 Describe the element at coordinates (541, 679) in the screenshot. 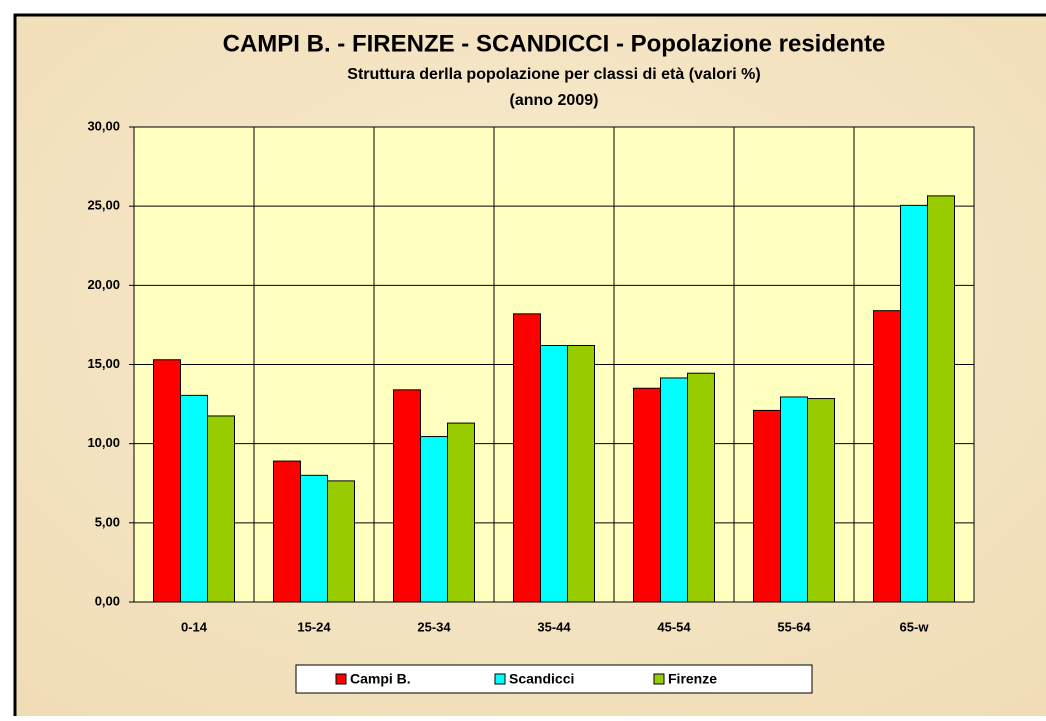

I see `legend-label: Scandicci` at that location.